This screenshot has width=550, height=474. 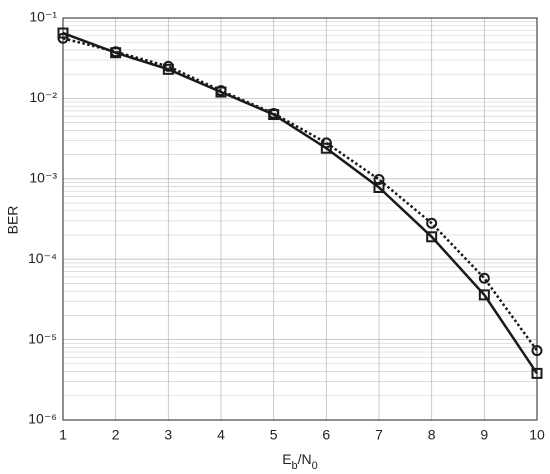 I want to click on x-tick-label: 1, so click(x=63, y=435).